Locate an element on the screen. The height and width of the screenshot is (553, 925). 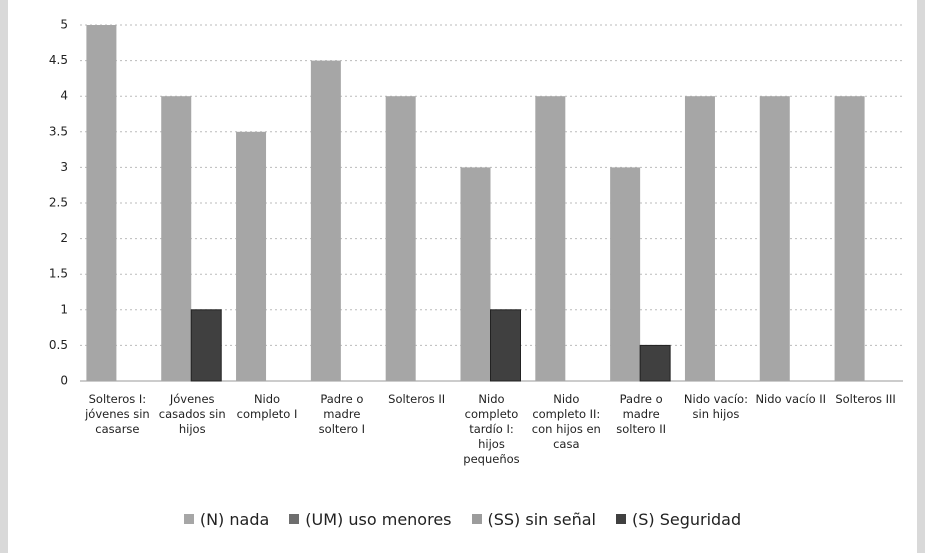
y-tick-label: 3 is located at coordinates (64, 167).